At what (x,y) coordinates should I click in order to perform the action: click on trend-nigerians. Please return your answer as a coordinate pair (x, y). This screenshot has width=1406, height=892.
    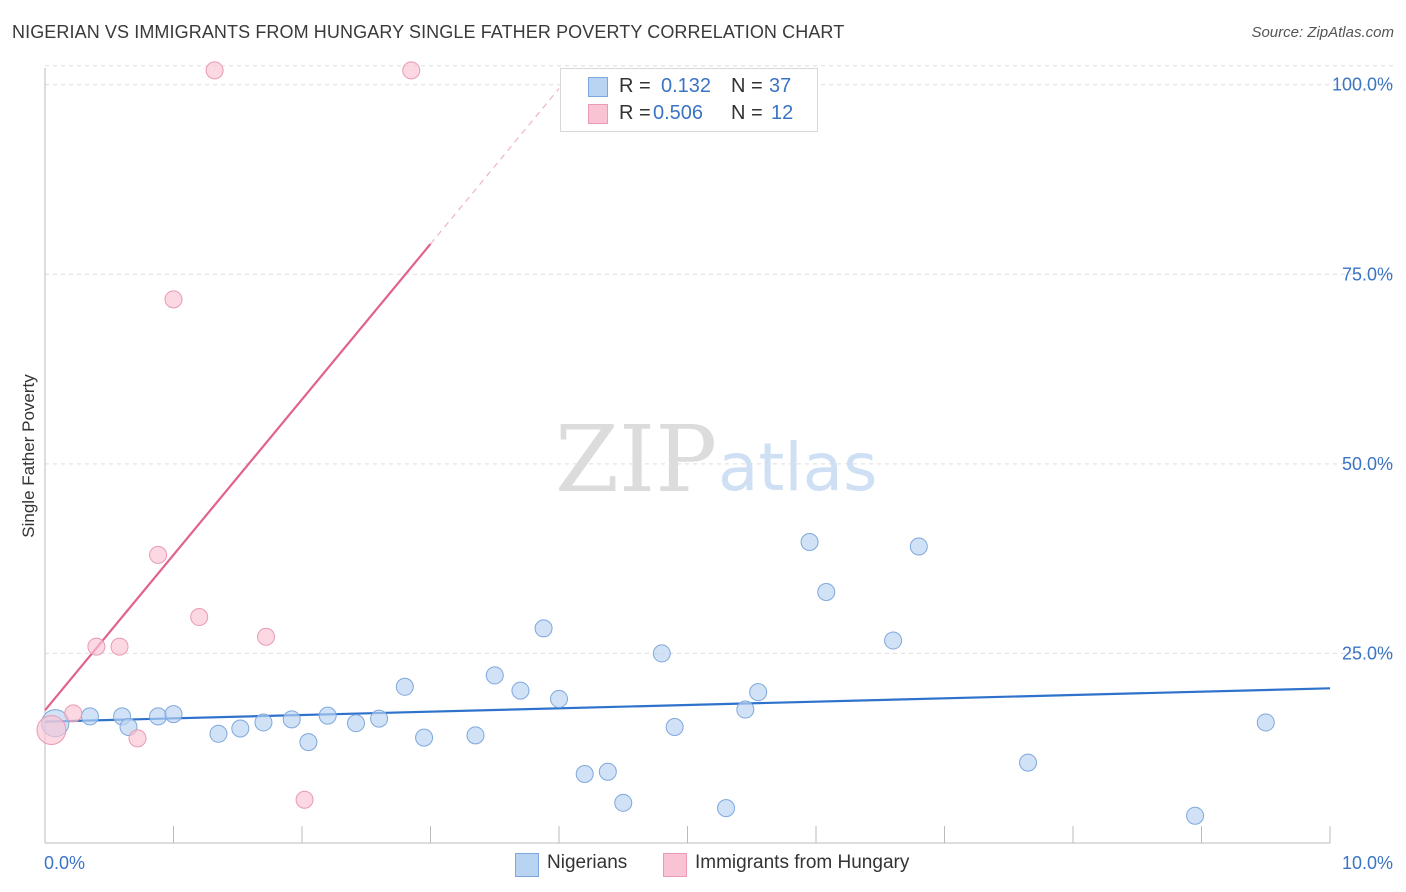
    Looking at the image, I should click on (687, 705).